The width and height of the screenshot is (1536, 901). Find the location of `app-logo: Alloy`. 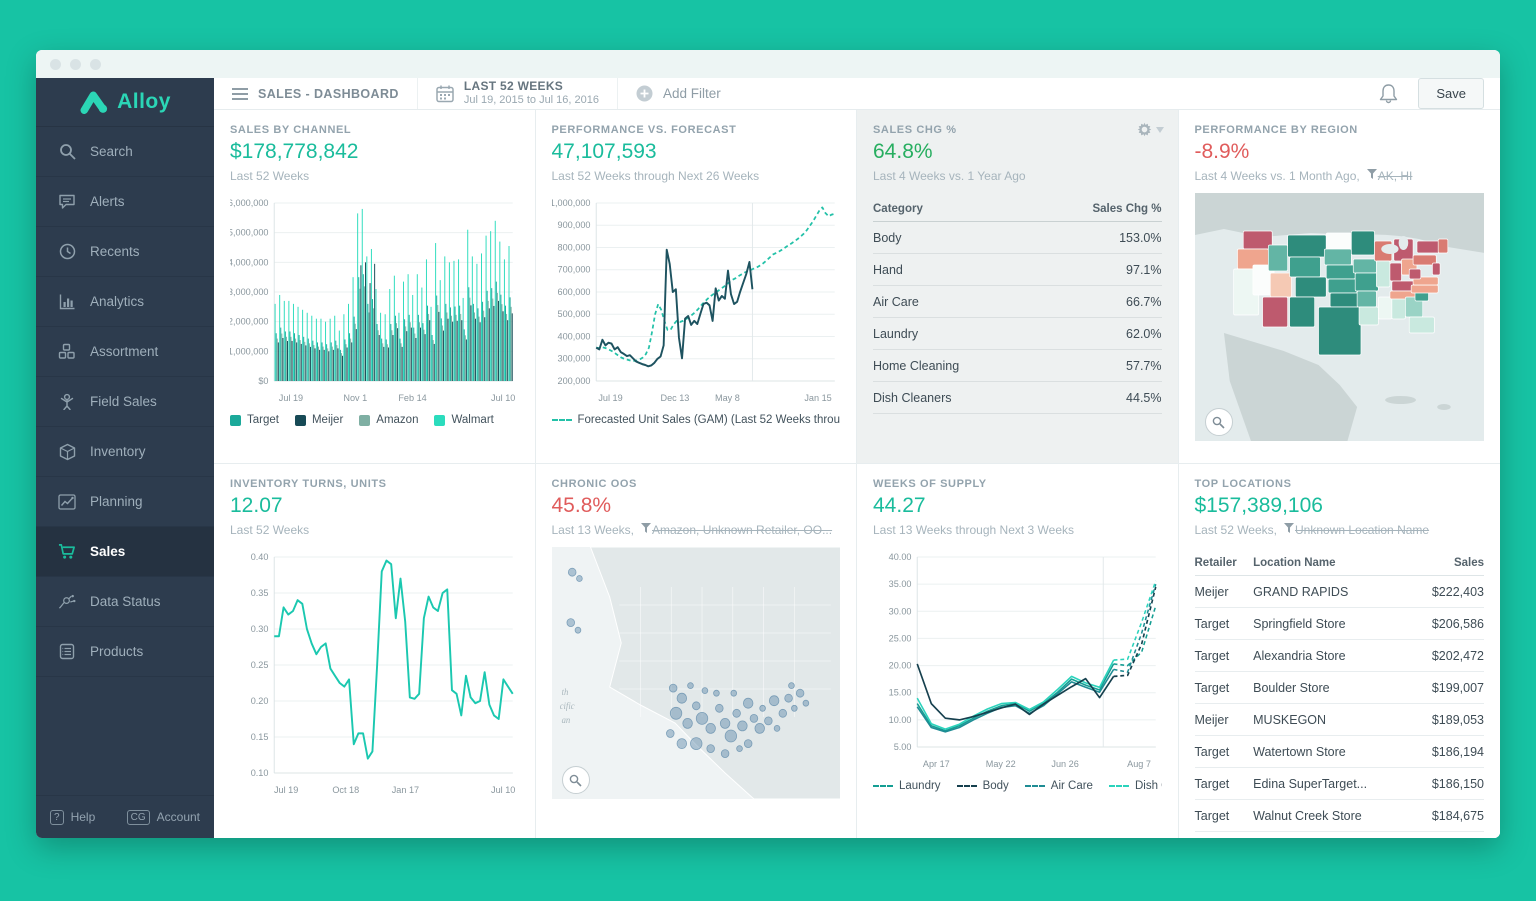

app-logo: Alloy is located at coordinates (125, 102).